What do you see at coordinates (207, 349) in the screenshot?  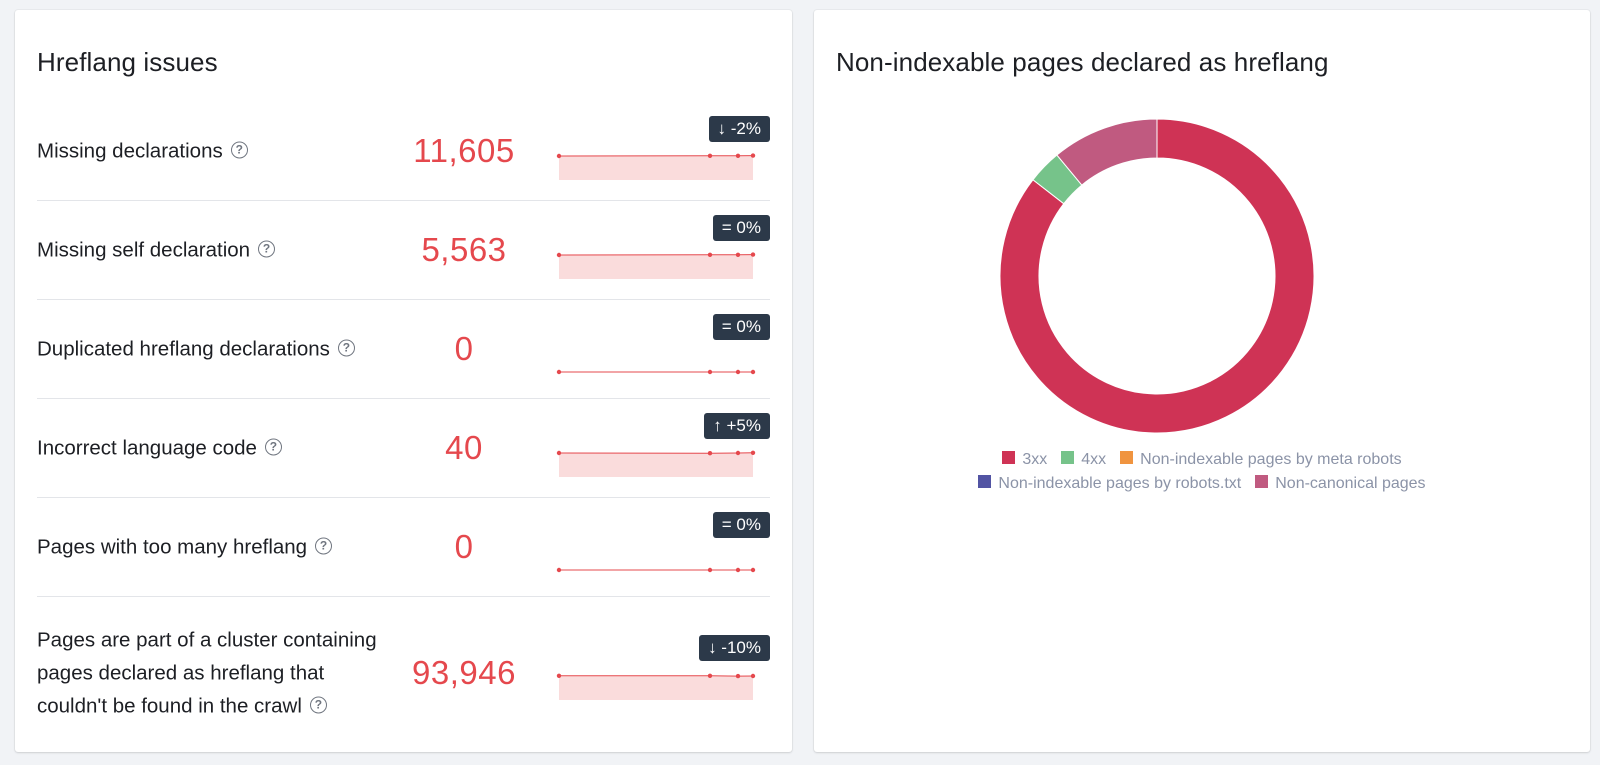 I see `issue-label: Duplicated hreflang declarations?` at bounding box center [207, 349].